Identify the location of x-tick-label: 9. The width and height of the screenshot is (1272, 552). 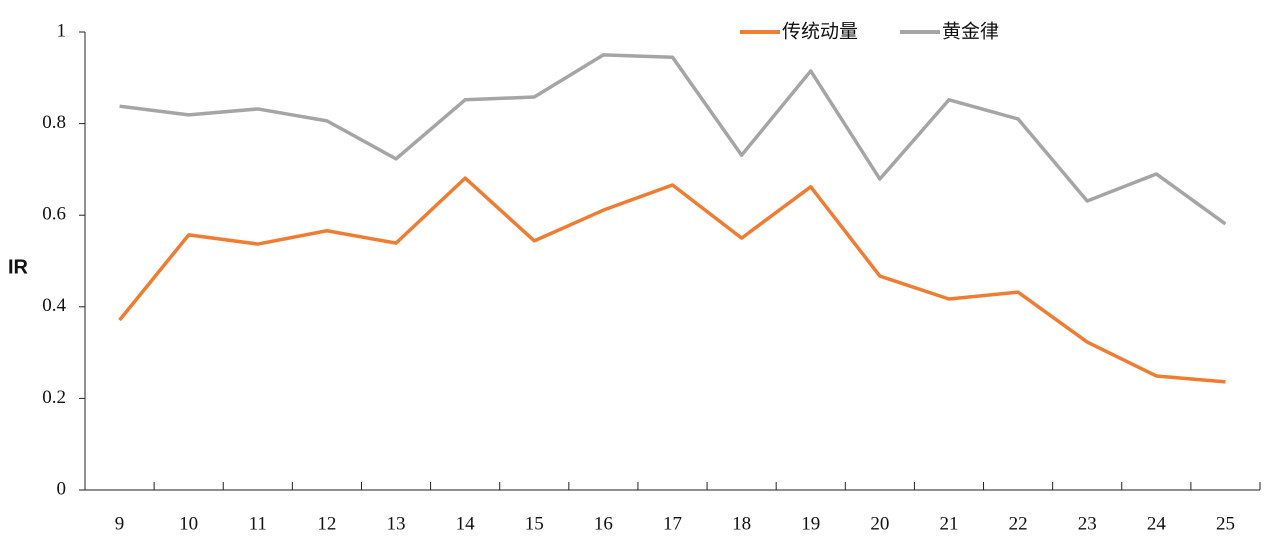
(120, 523).